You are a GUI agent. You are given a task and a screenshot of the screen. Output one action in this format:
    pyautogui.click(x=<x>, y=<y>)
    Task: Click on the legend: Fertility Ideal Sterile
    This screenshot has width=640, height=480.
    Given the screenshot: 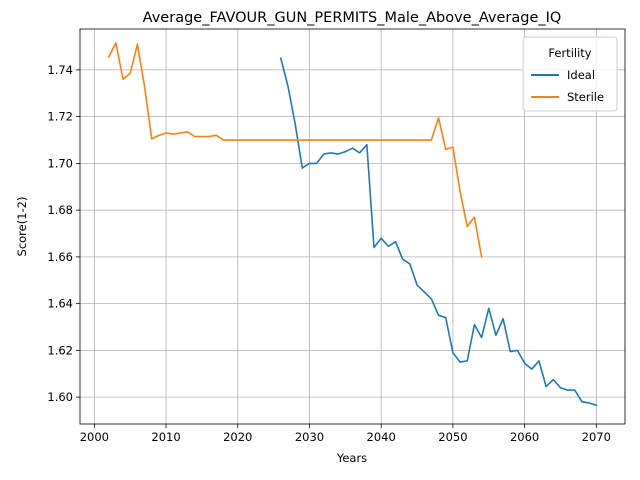 What is the action you would take?
    pyautogui.click(x=570, y=74)
    